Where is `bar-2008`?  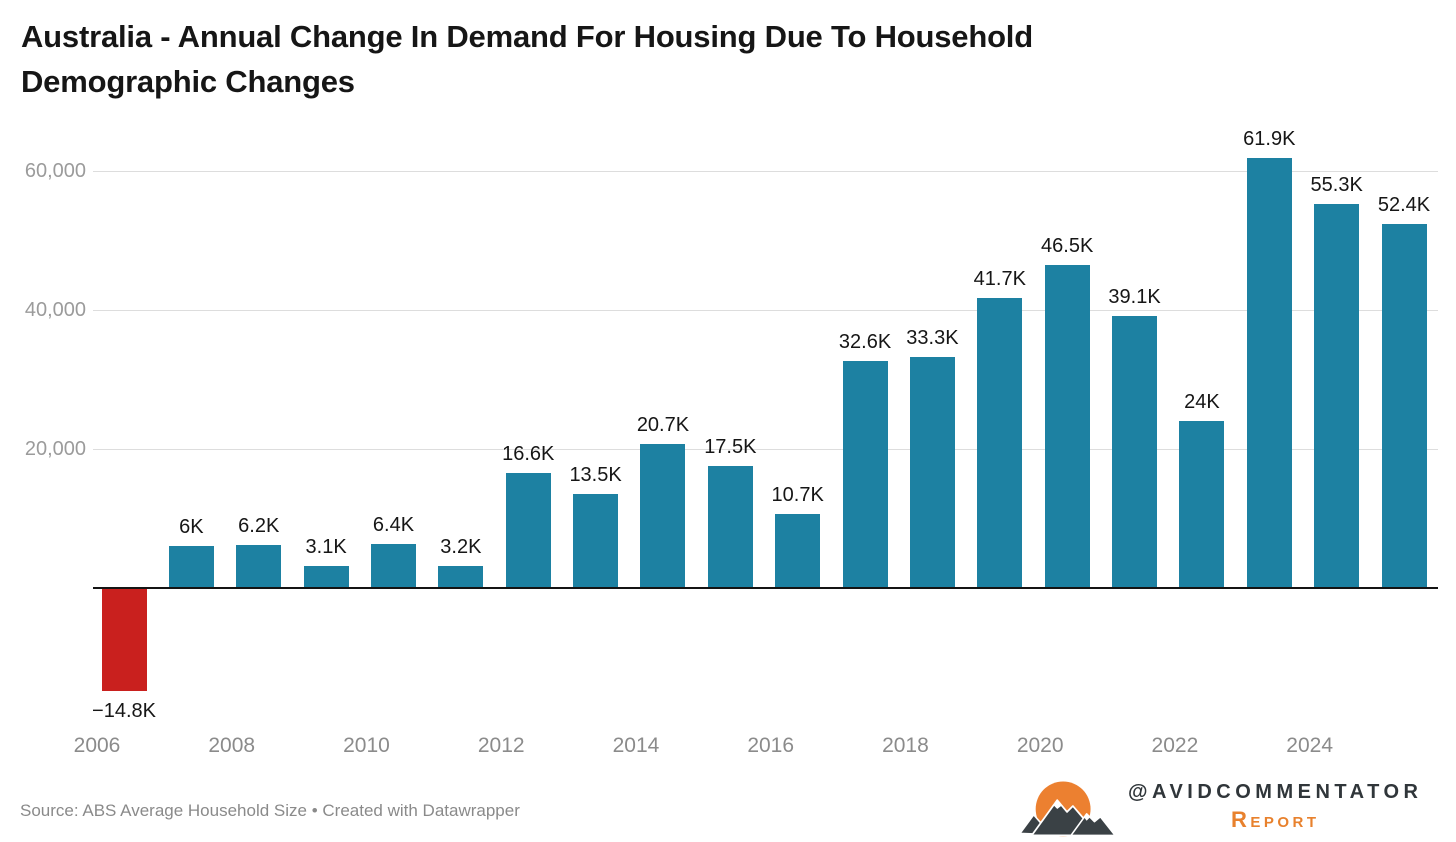 bar-2008 is located at coordinates (259, 566).